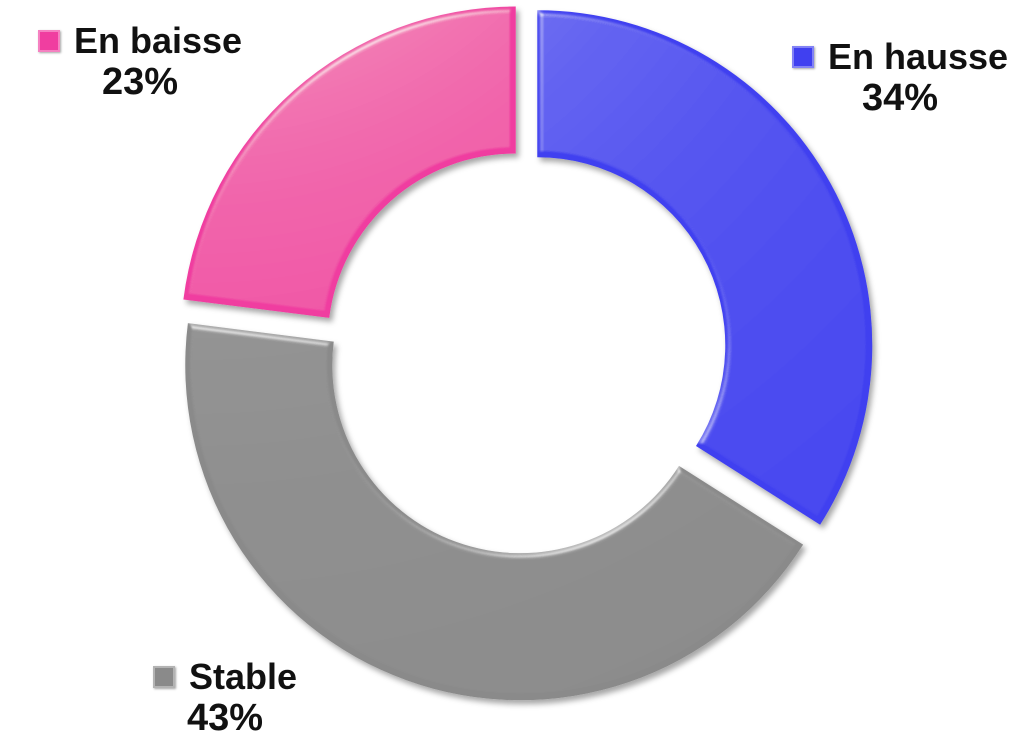 This screenshot has height=741, width=1021. Describe the element at coordinates (163, 676) in the screenshot. I see `legend-swatch-stable` at that location.